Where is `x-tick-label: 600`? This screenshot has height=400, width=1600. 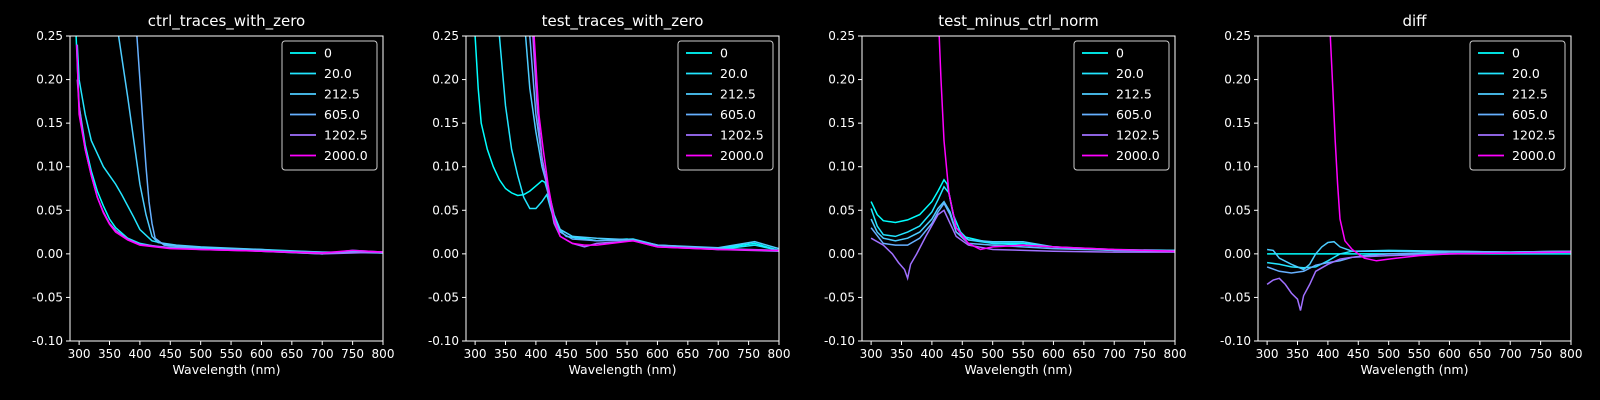 x-tick-label: 600 is located at coordinates (657, 354).